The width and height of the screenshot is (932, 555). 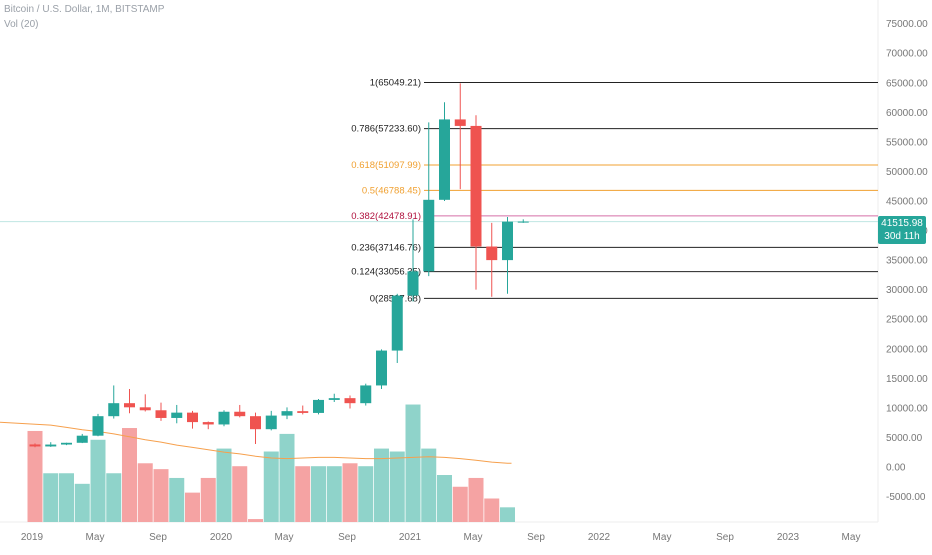 I want to click on time-axis-tick-label: 2022, so click(x=599, y=537).